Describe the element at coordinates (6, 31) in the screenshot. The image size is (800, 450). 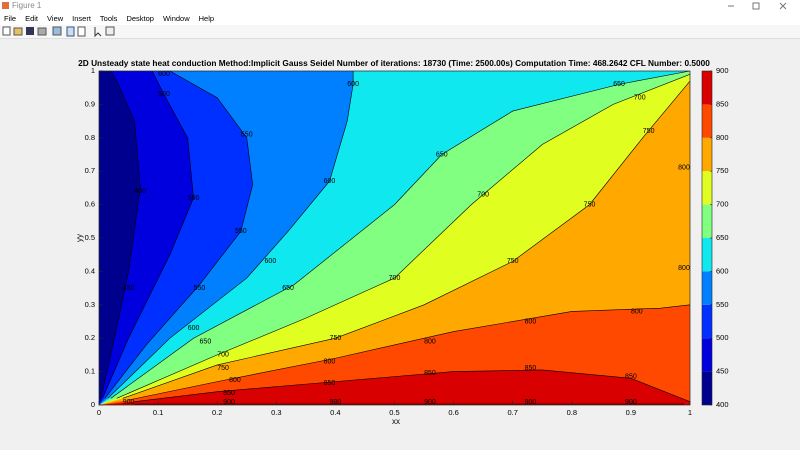
I see `new-icon` at that location.